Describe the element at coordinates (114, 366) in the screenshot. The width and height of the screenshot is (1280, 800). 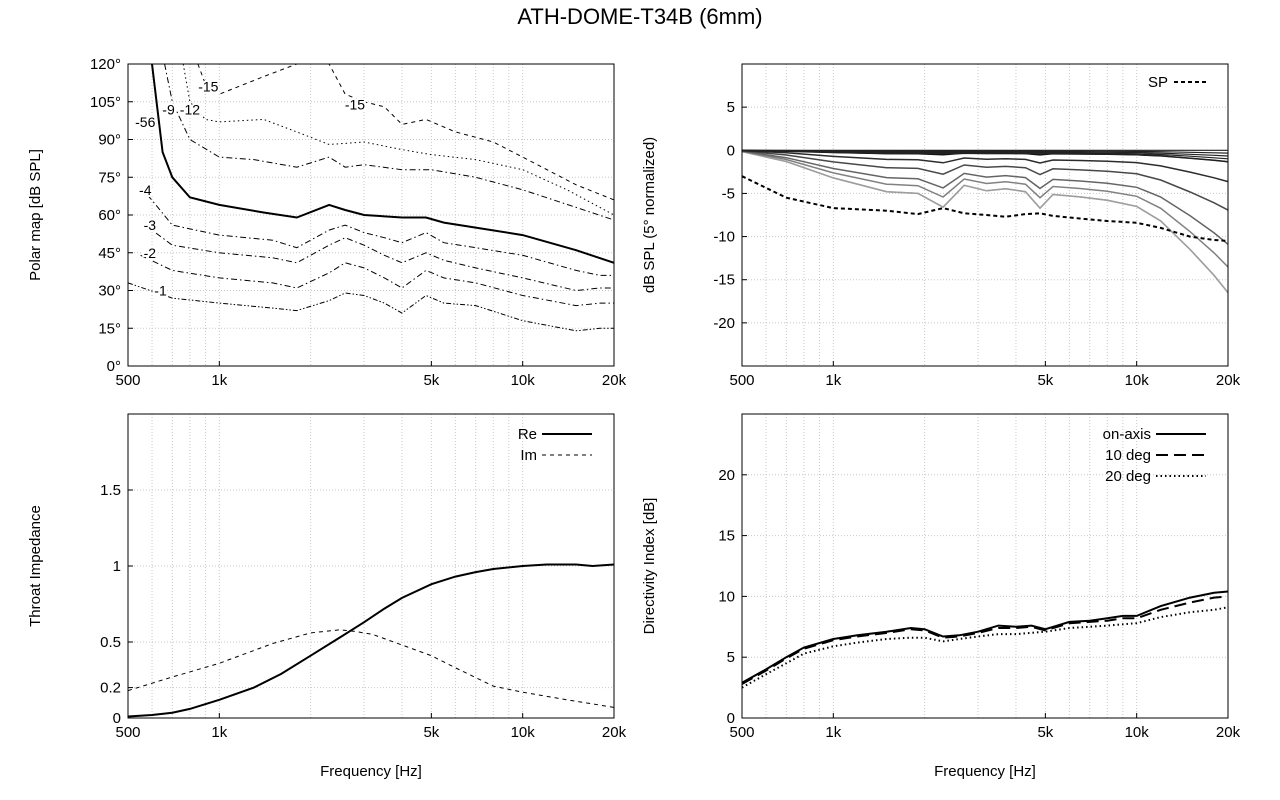
I see `y-tick-label: 0°` at that location.